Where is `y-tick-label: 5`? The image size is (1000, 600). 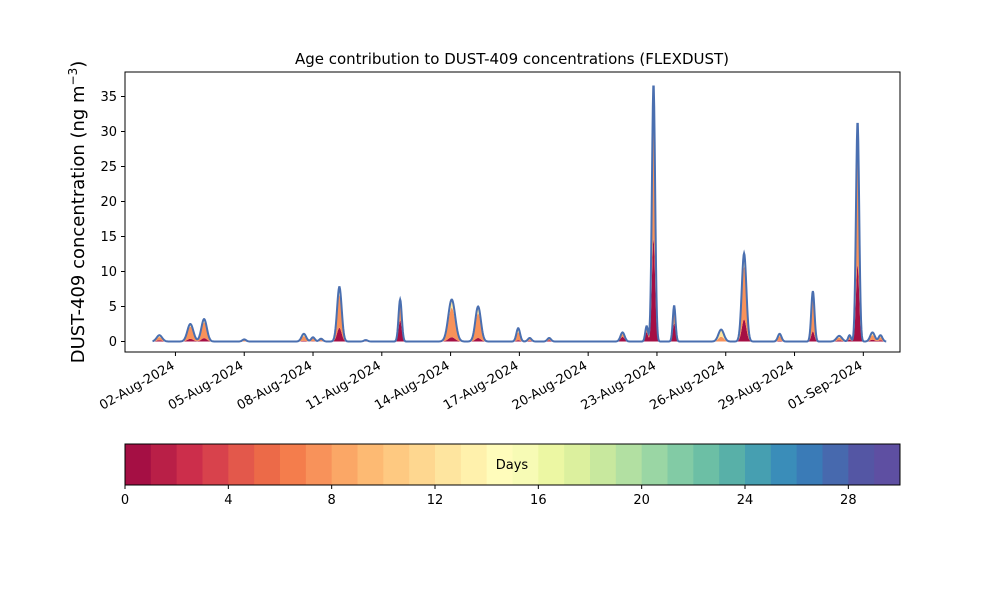
y-tick-label: 5 is located at coordinates (113, 307).